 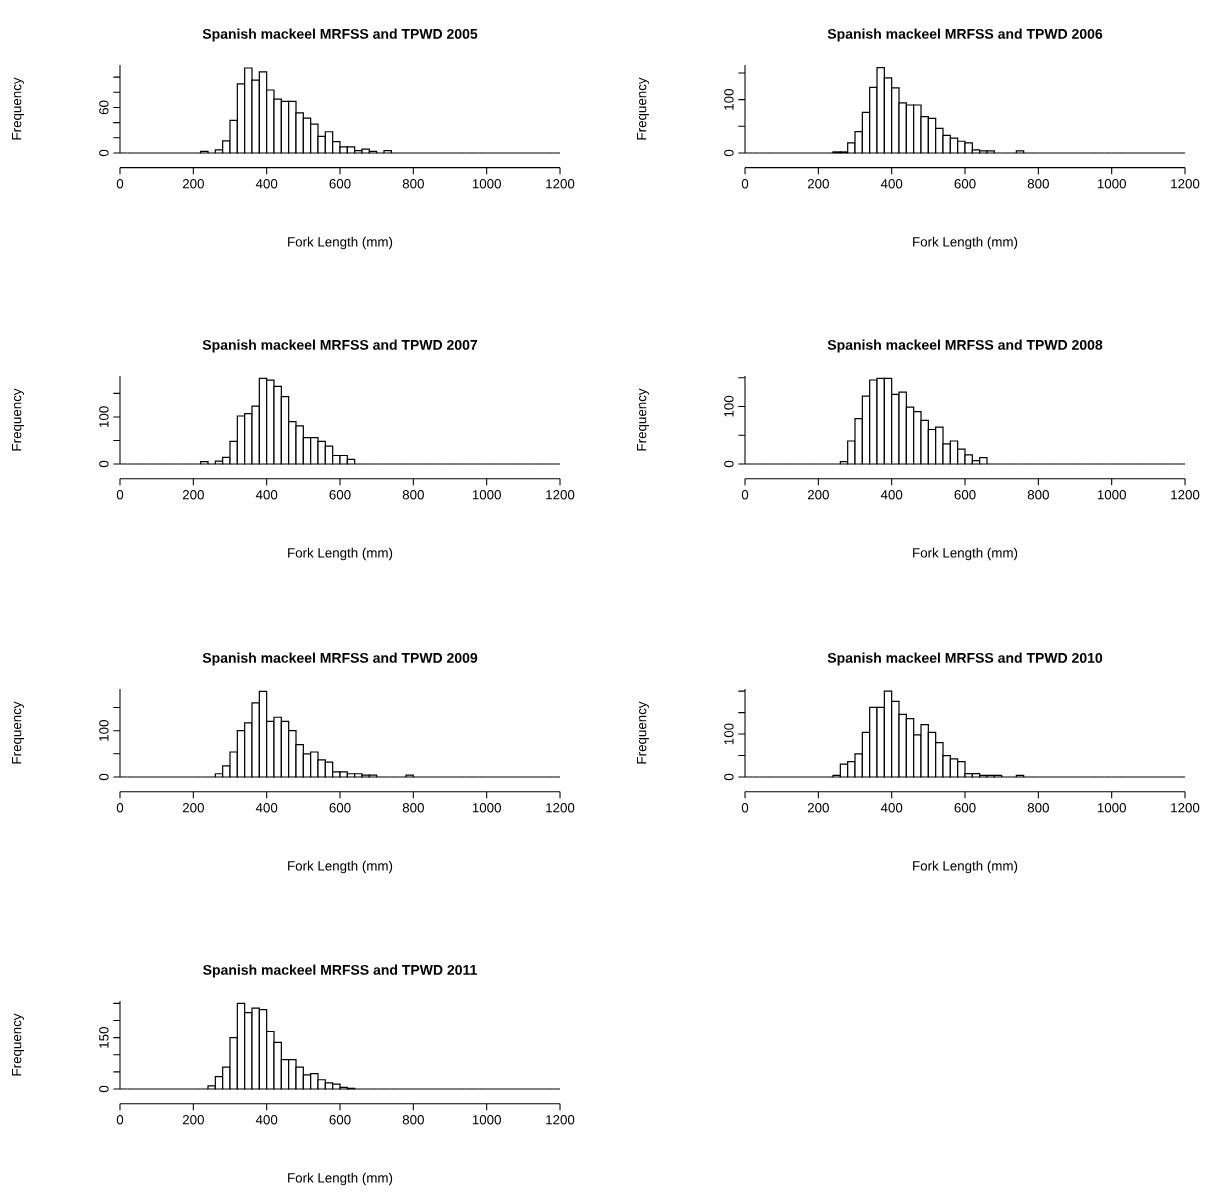 What do you see at coordinates (340, 346) in the screenshot?
I see `chart-title: Spanish mackeel MRFSS and TPWD 2007` at bounding box center [340, 346].